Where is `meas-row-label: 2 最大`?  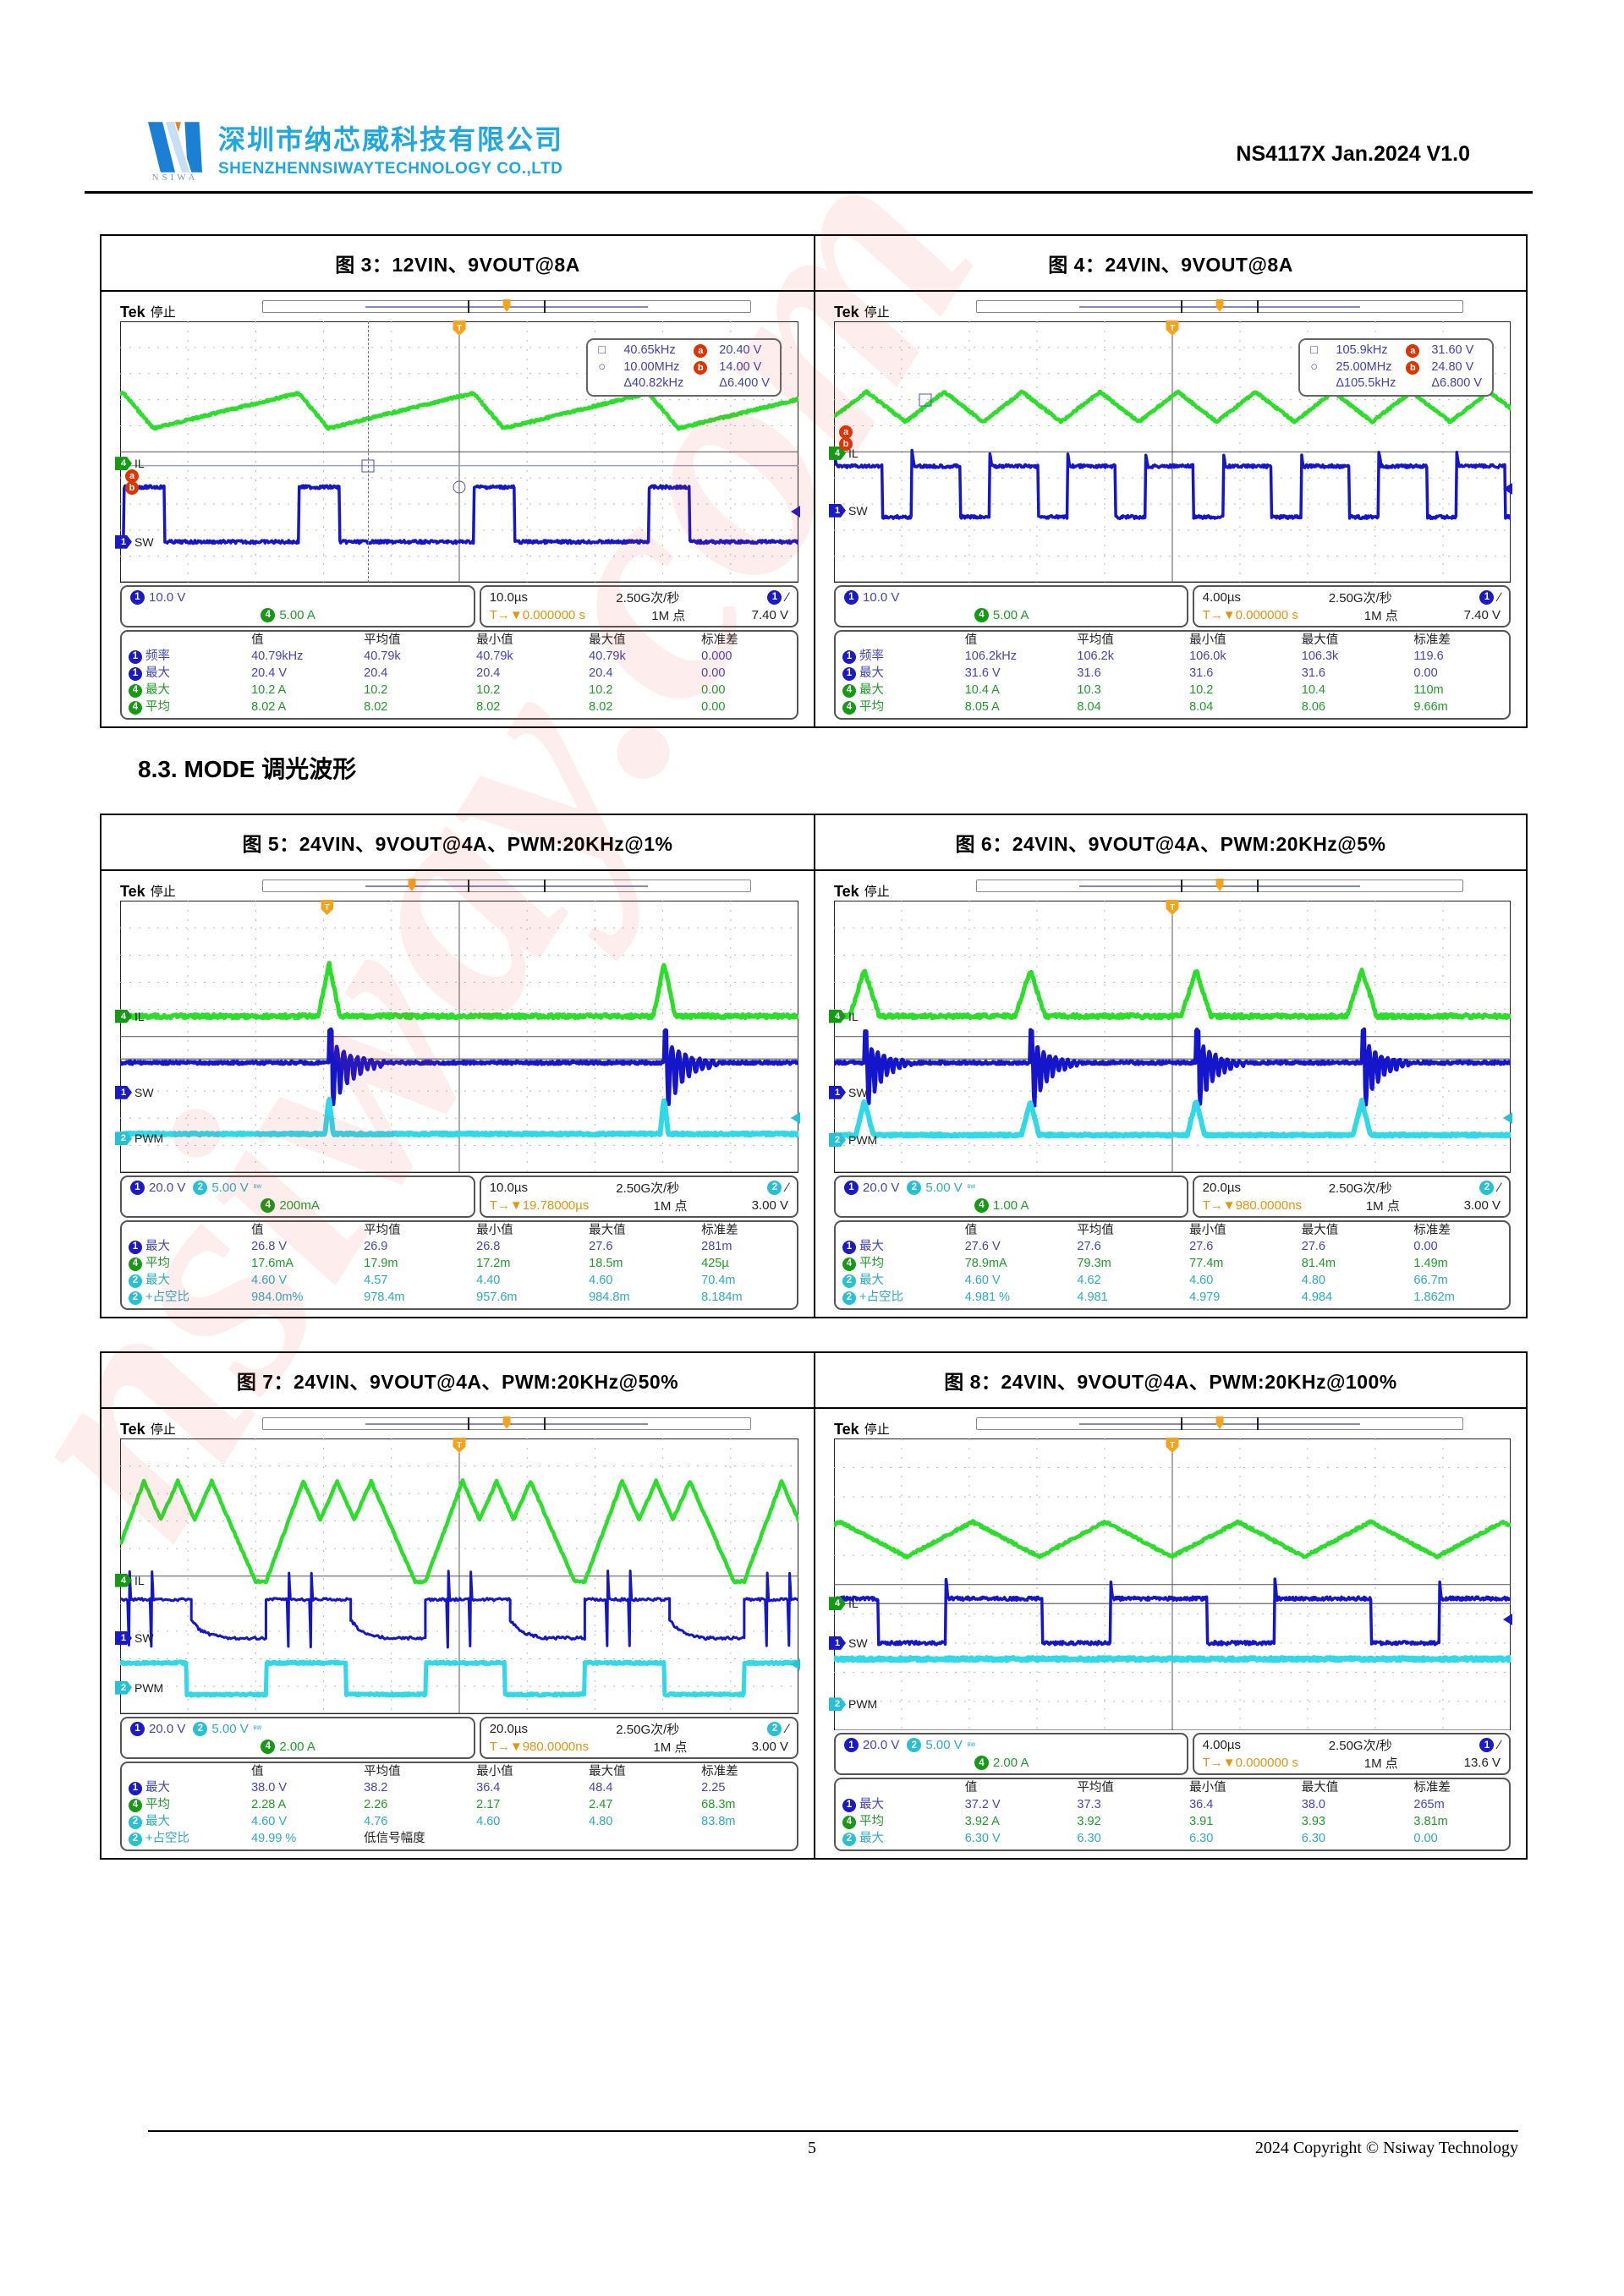
meas-row-label: 2 最大 is located at coordinates (863, 1281).